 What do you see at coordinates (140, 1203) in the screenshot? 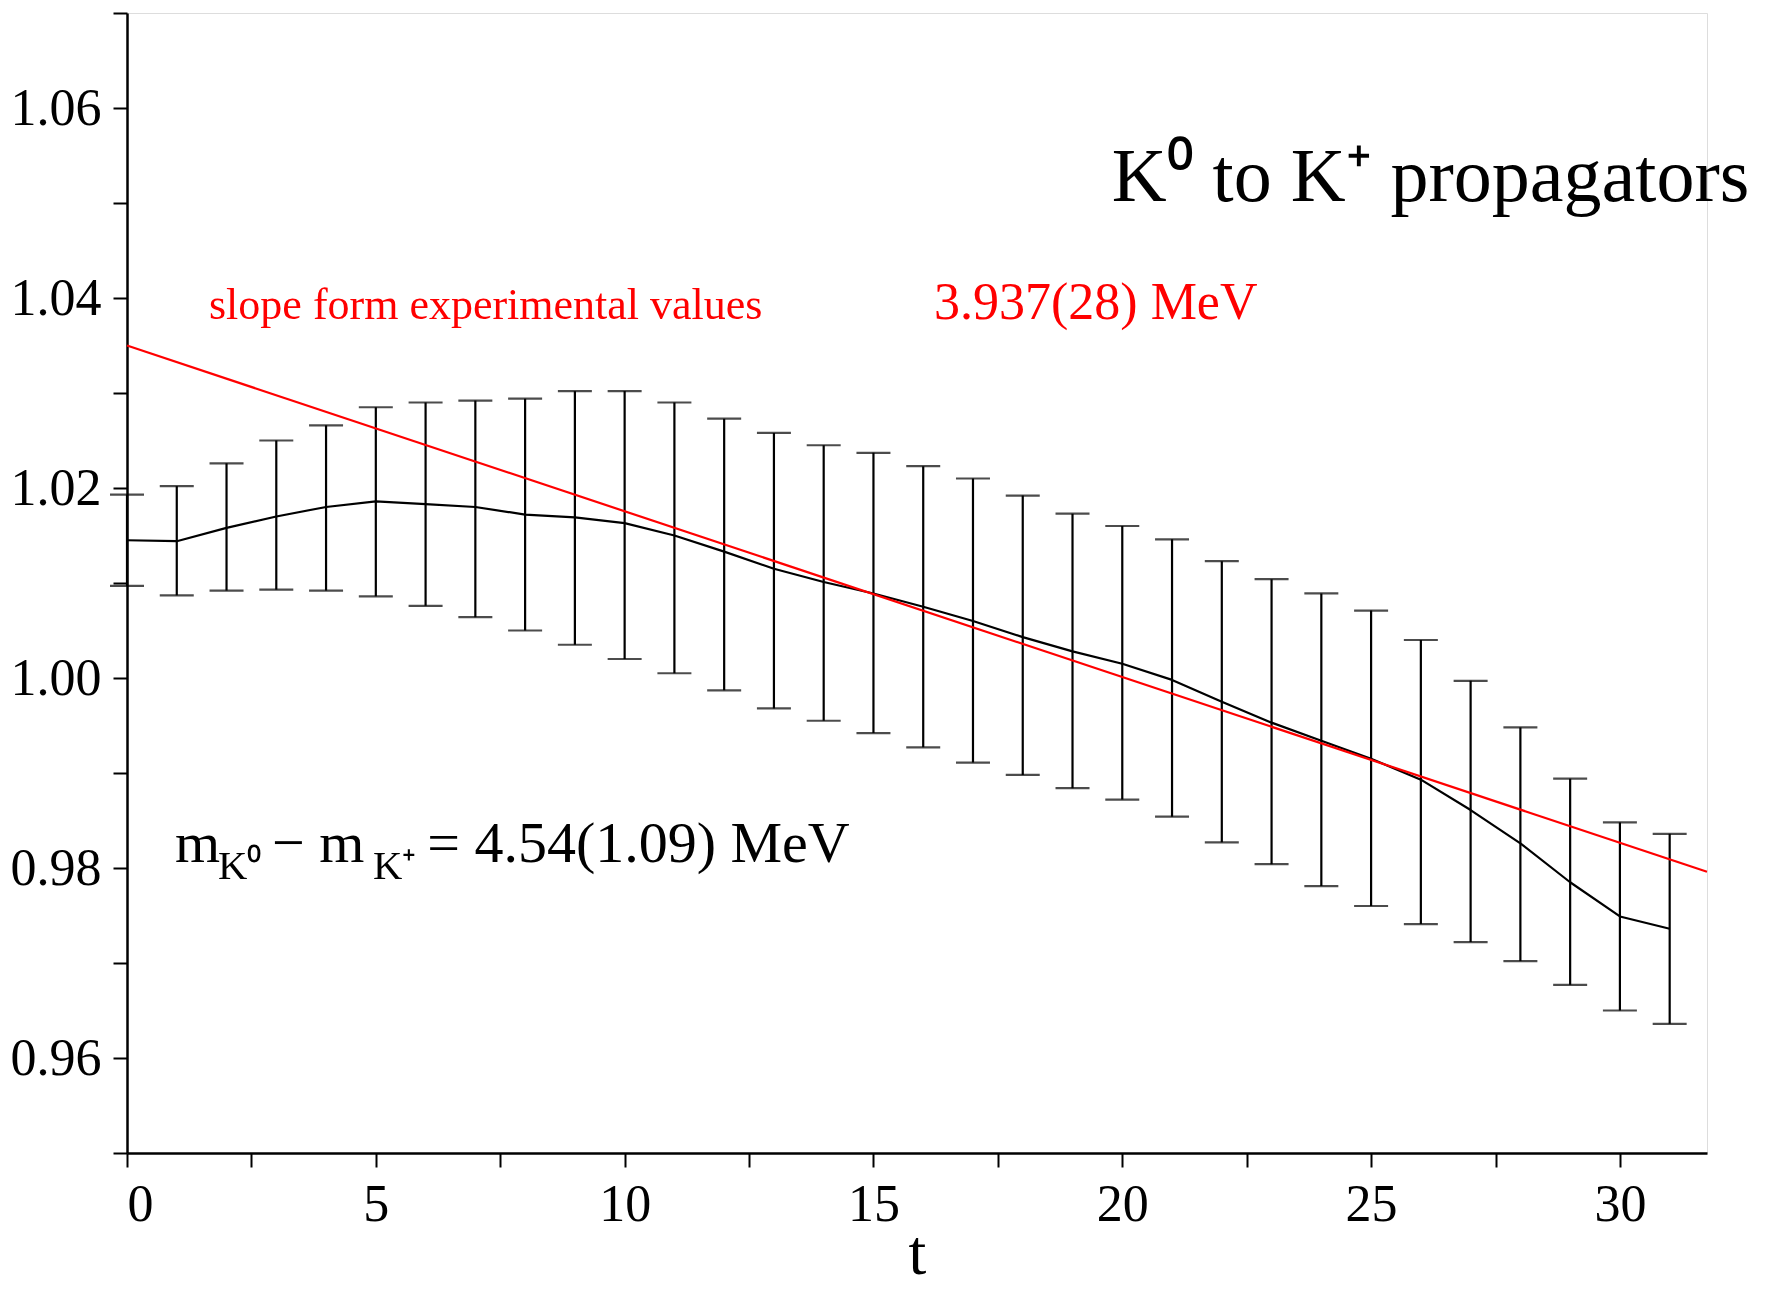
I see `x-tick-label: 0` at bounding box center [140, 1203].